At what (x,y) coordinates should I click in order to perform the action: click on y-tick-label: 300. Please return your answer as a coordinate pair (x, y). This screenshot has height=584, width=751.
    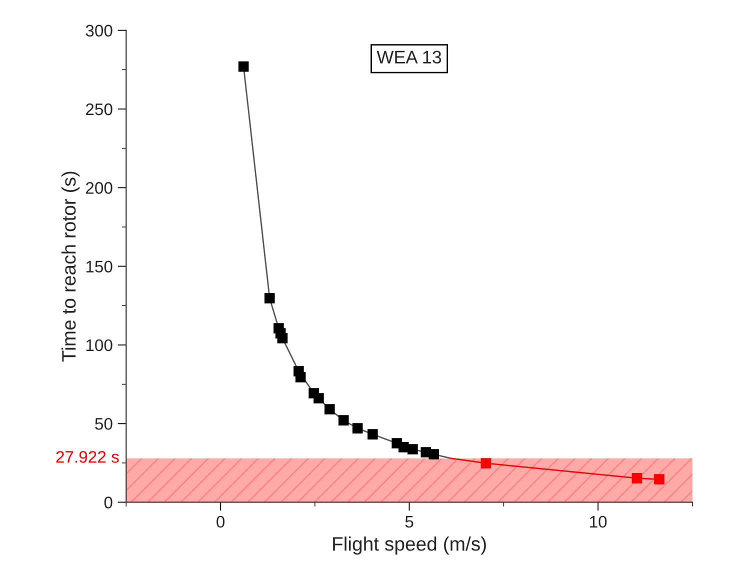
    Looking at the image, I should click on (99, 30).